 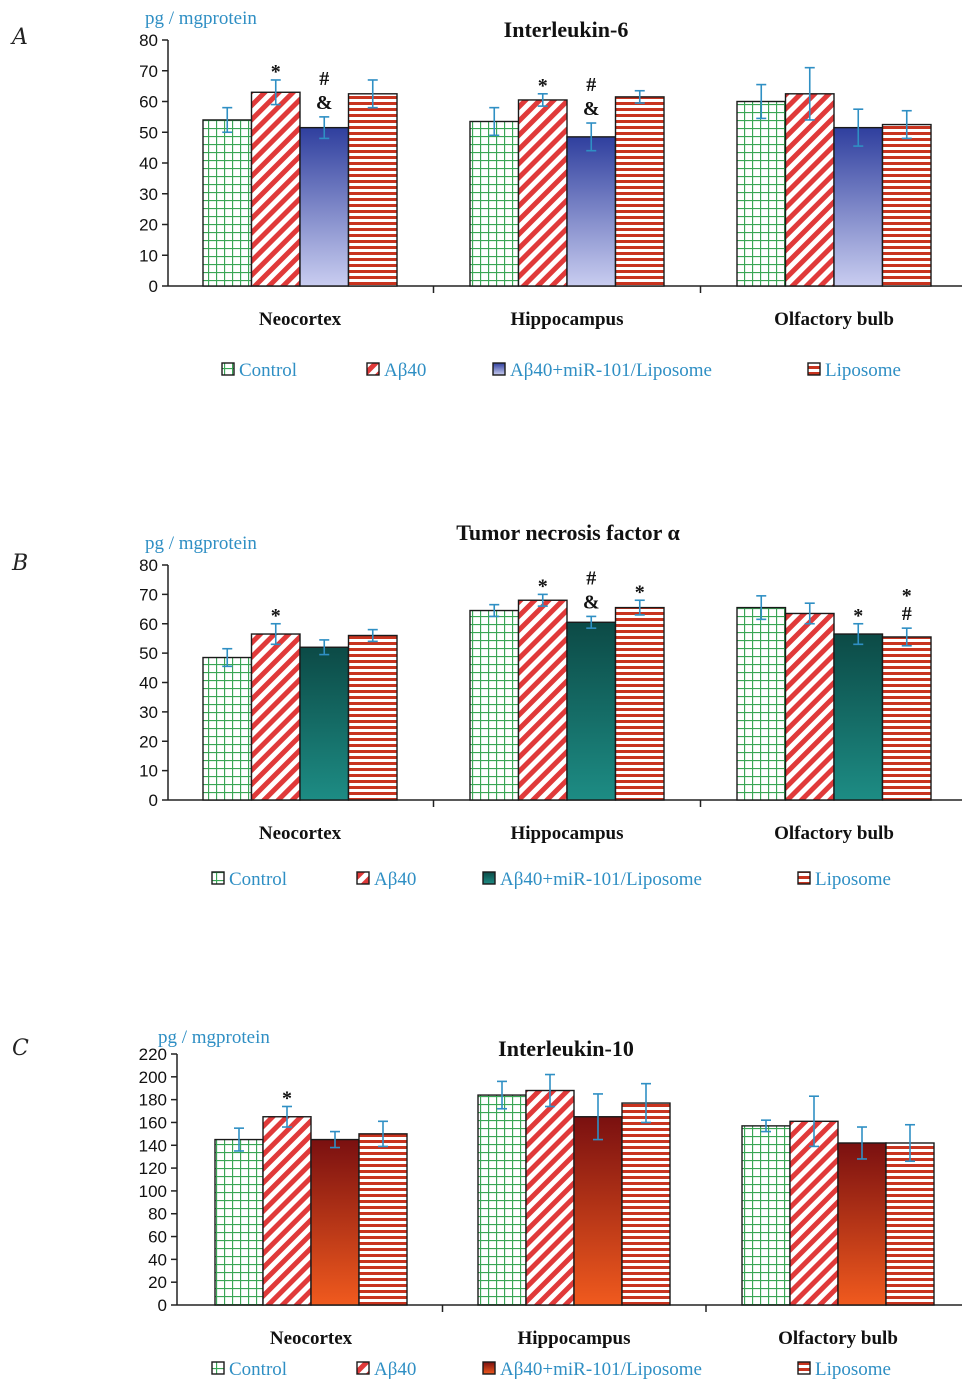 I want to click on y-tick-label: 30, so click(x=148, y=712).